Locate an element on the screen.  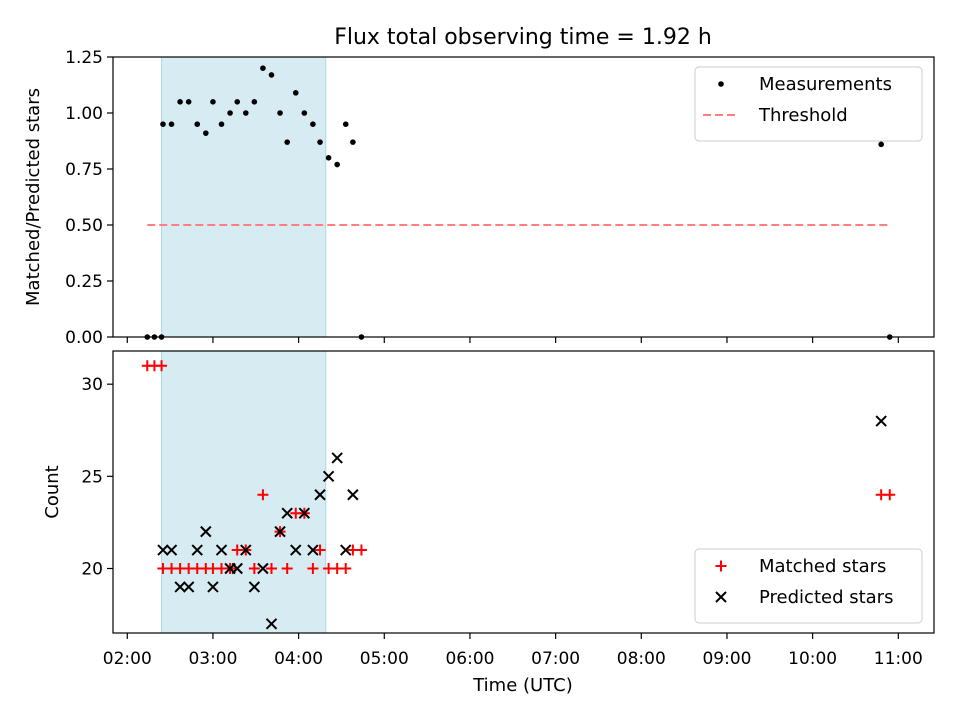
x-tick-label: 02:00 is located at coordinates (127, 659).